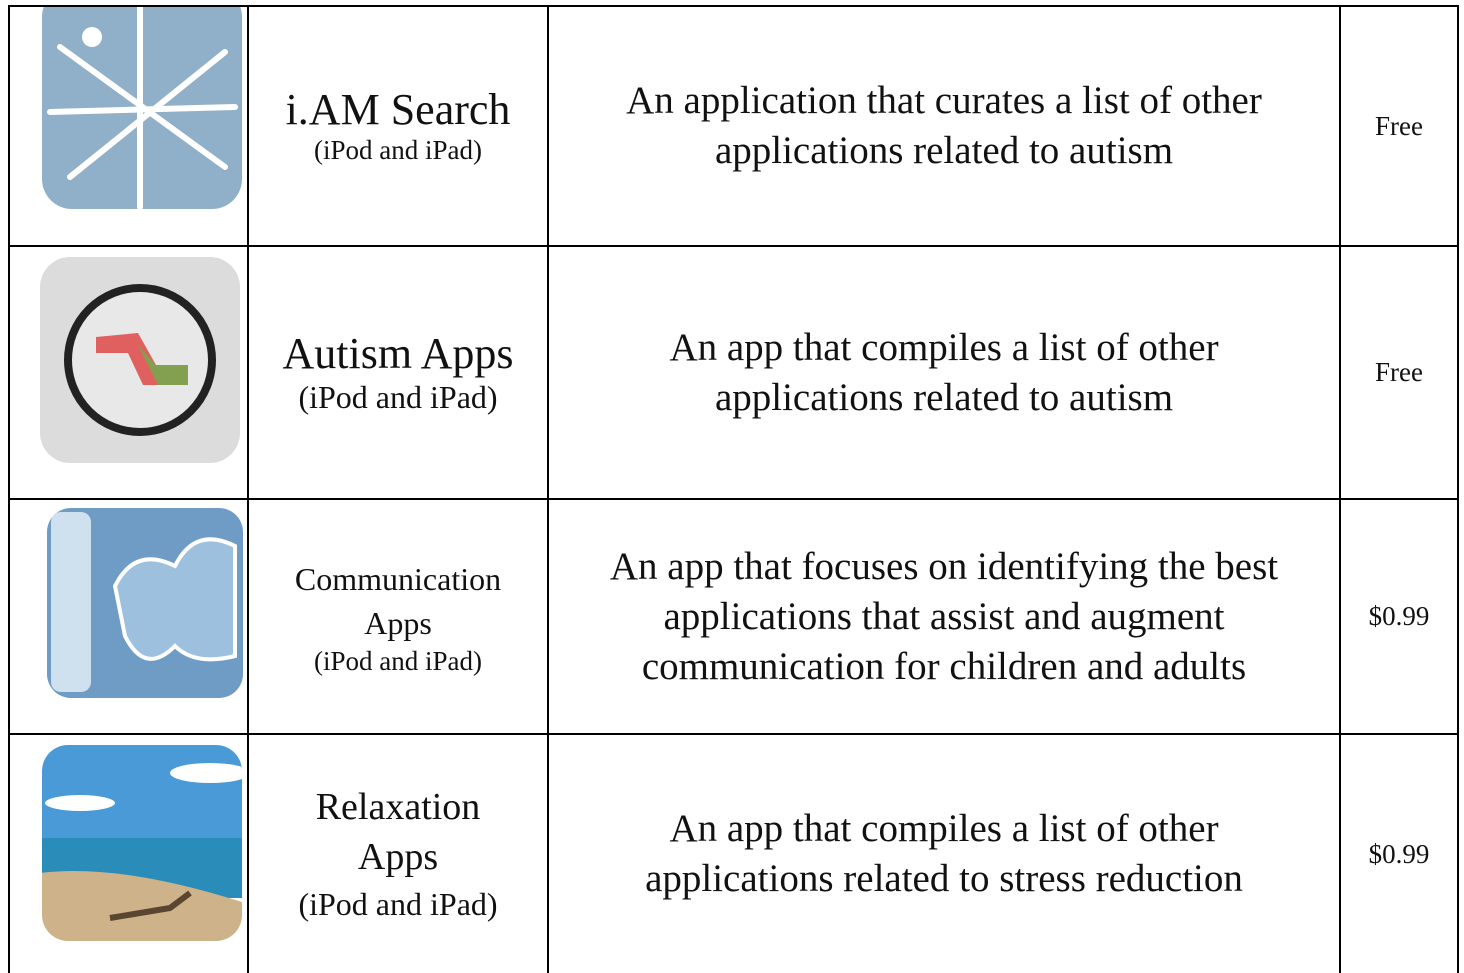 Image resolution: width=1464 pixels, height=973 pixels. I want to click on name-cell: i.AM Search (iPod and iPad), so click(397, 125).